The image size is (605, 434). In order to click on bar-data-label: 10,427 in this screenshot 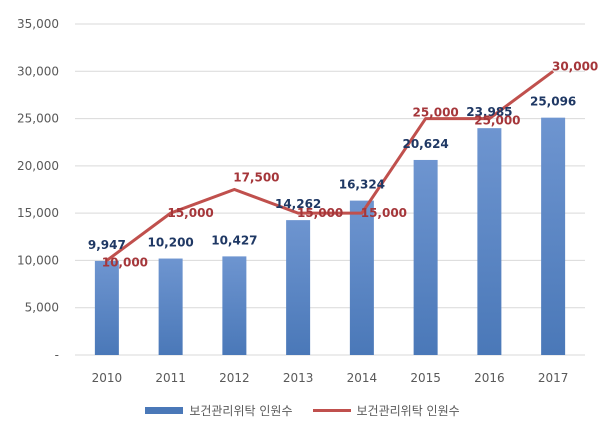, I will do `click(234, 240)`.